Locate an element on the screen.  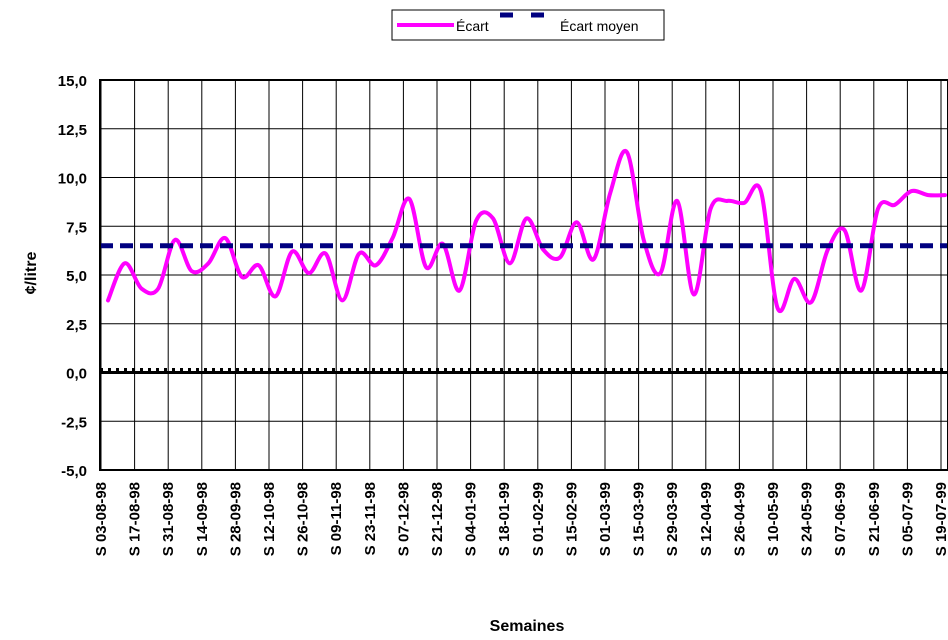
x-tick-label: S 18-01-99 is located at coordinates (504, 519).